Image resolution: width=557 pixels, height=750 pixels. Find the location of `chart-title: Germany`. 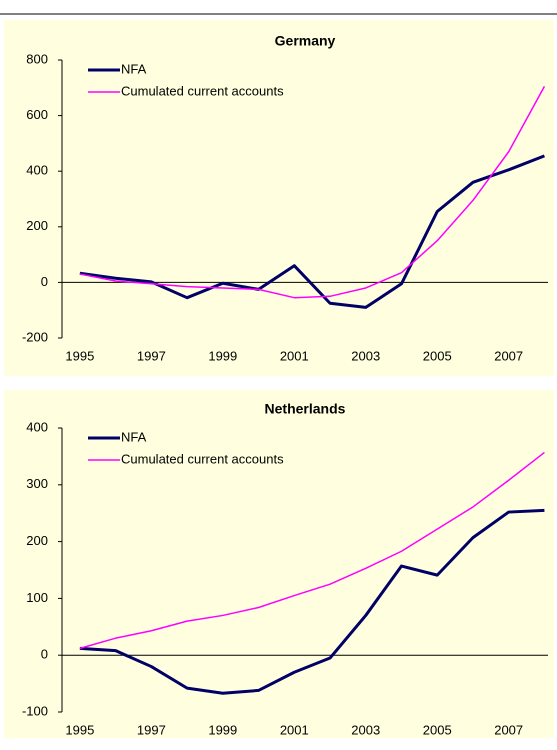

chart-title: Germany is located at coordinates (305, 41).